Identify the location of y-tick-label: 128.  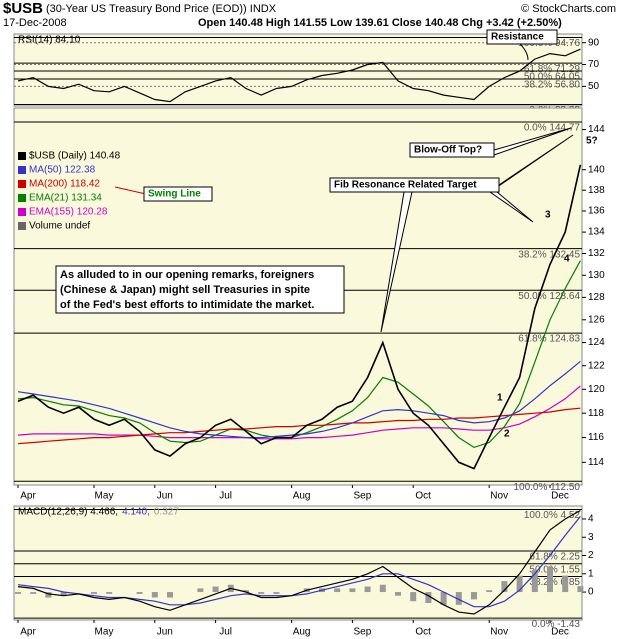
(596, 297).